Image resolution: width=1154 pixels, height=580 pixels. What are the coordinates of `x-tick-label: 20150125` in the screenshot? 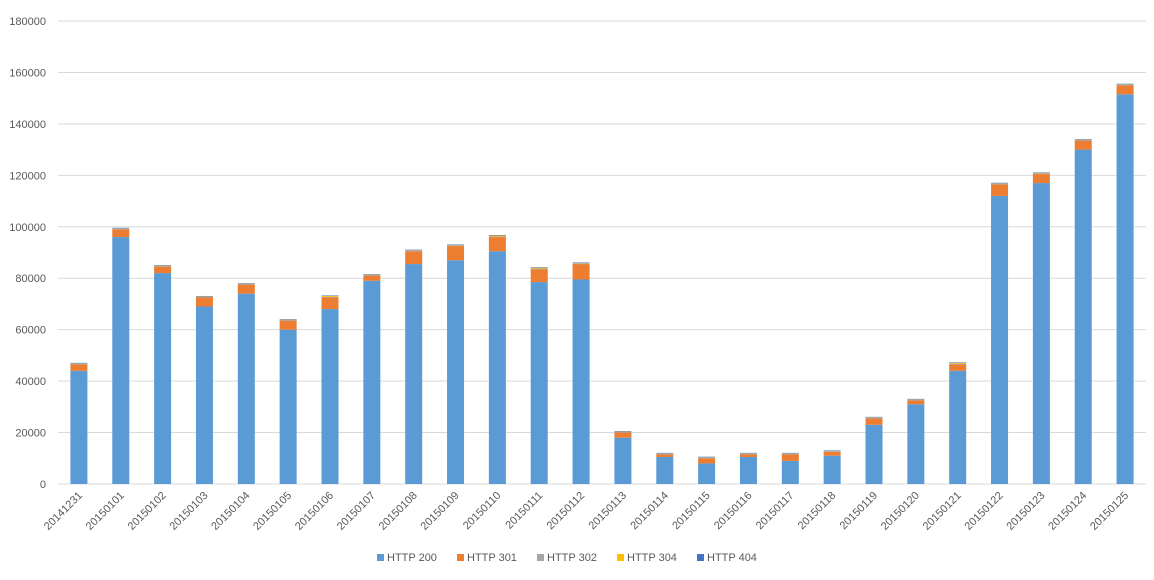 It's located at (1109, 511).